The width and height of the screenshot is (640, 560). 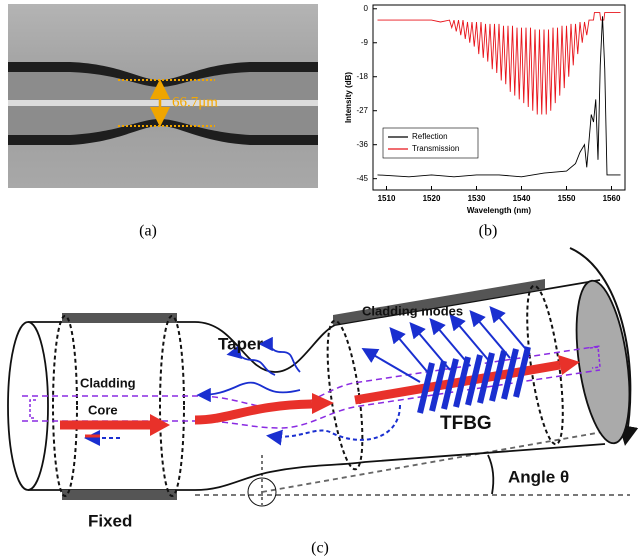 I want to click on x-tick-label: 1520, so click(x=432, y=198).